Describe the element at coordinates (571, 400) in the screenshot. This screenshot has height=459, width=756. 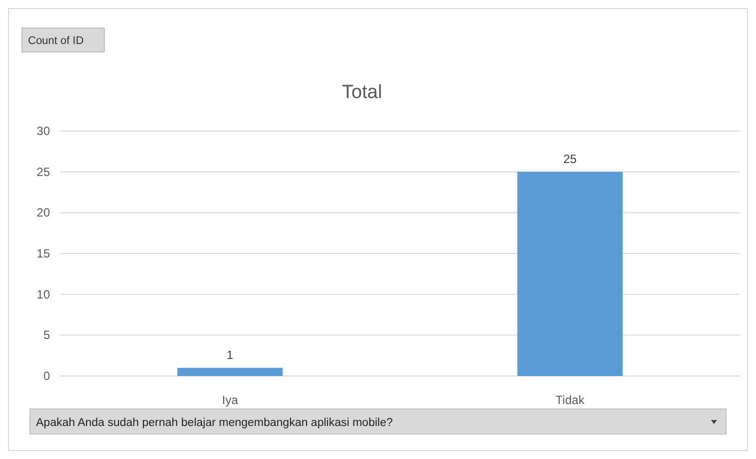
I see `x-tick-label: Tidak` at that location.